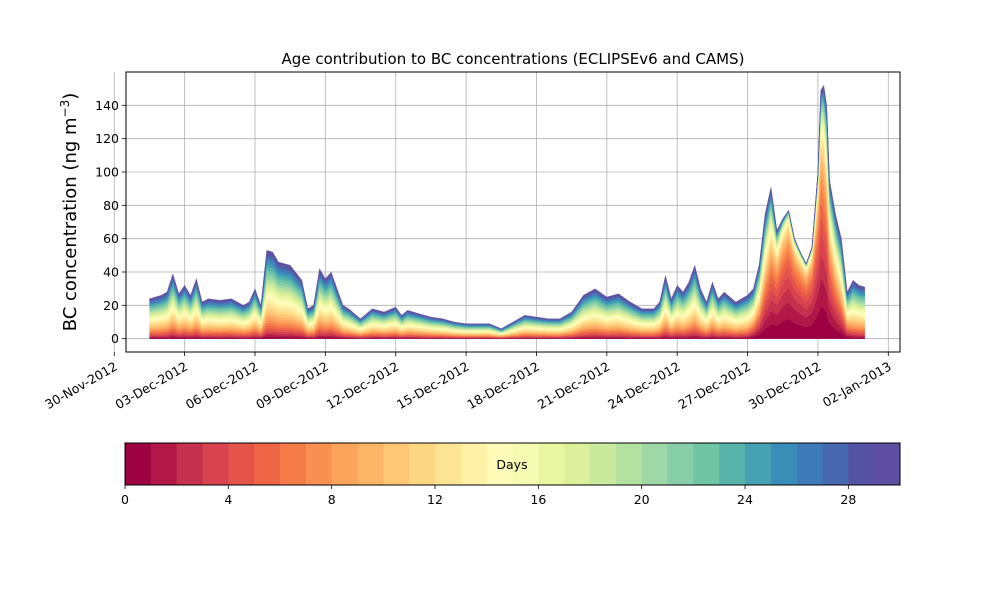  Describe the element at coordinates (538, 499) in the screenshot. I see `colorbar-tick-label: 16` at that location.